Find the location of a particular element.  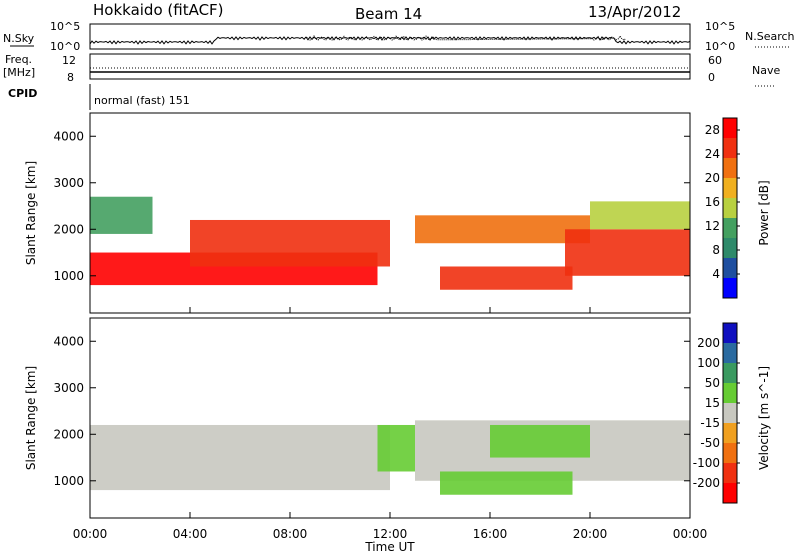

time-axis-label: Time UT is located at coordinates (389, 547).